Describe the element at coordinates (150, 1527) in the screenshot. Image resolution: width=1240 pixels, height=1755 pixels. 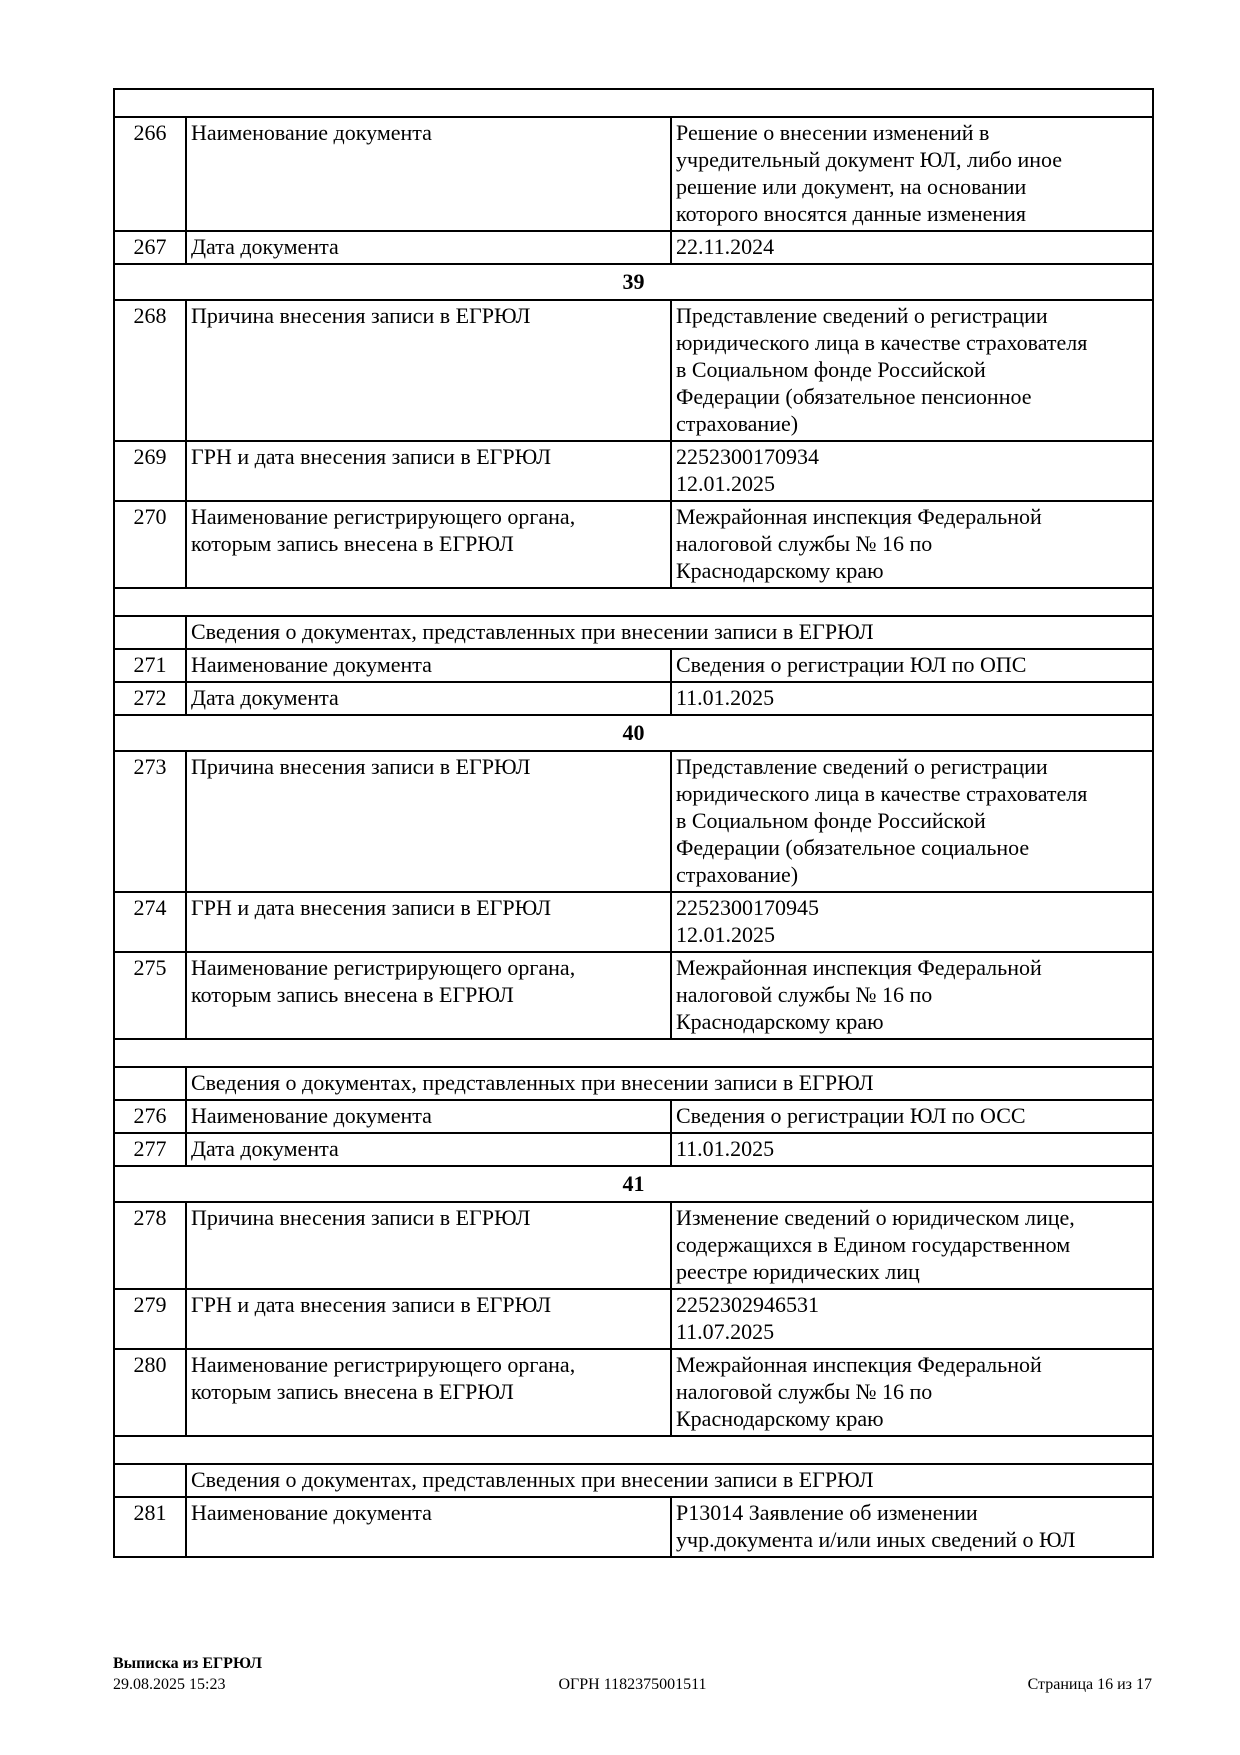
I see `row-number-cell: 281` at that location.